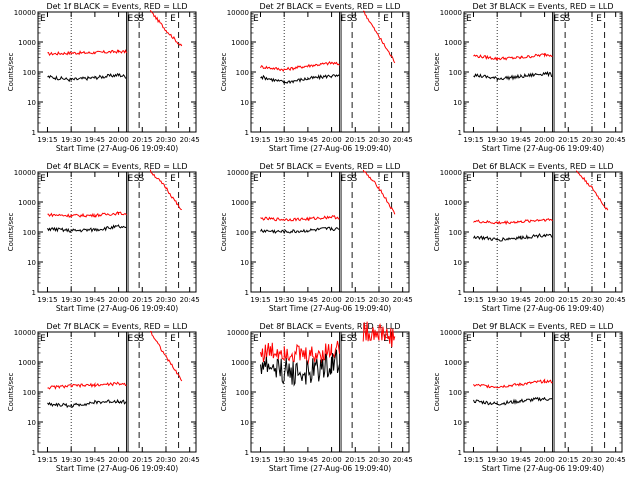 The height and width of the screenshot is (480, 640). Describe the element at coordinates (29, 233) in the screenshot. I see `y-tick-label: 100` at that location.